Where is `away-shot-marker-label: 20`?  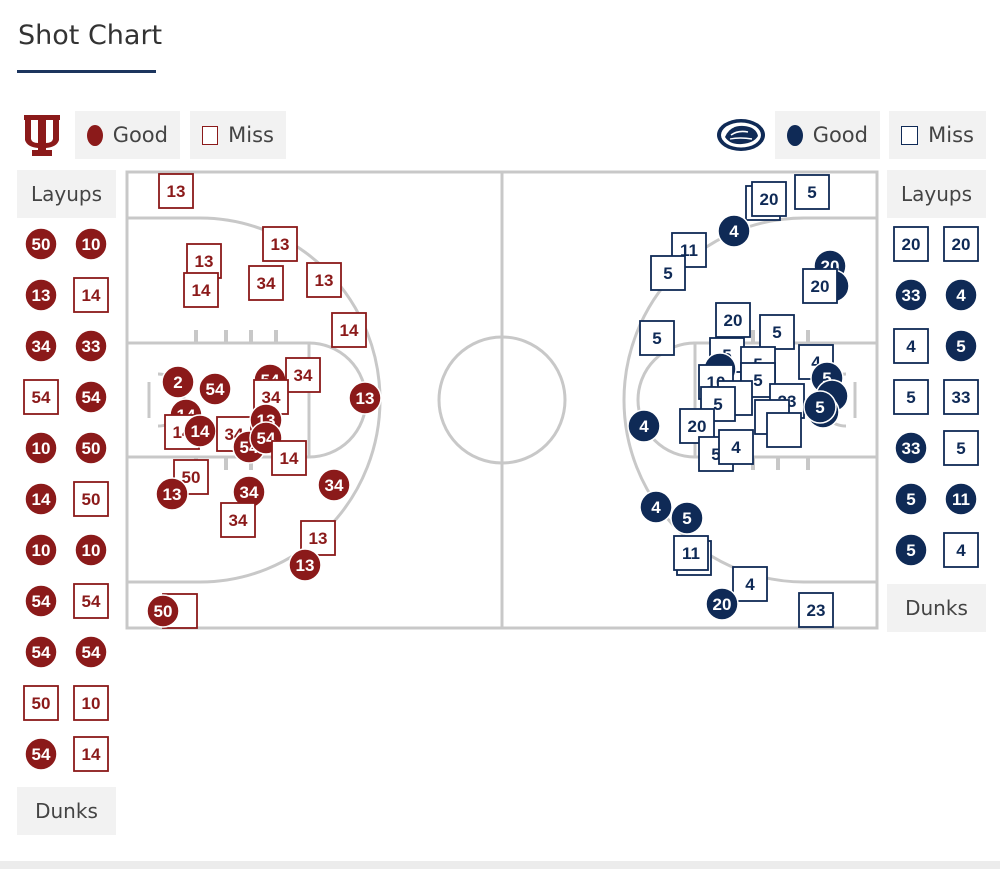
away-shot-marker-label: 20 is located at coordinates (697, 426).